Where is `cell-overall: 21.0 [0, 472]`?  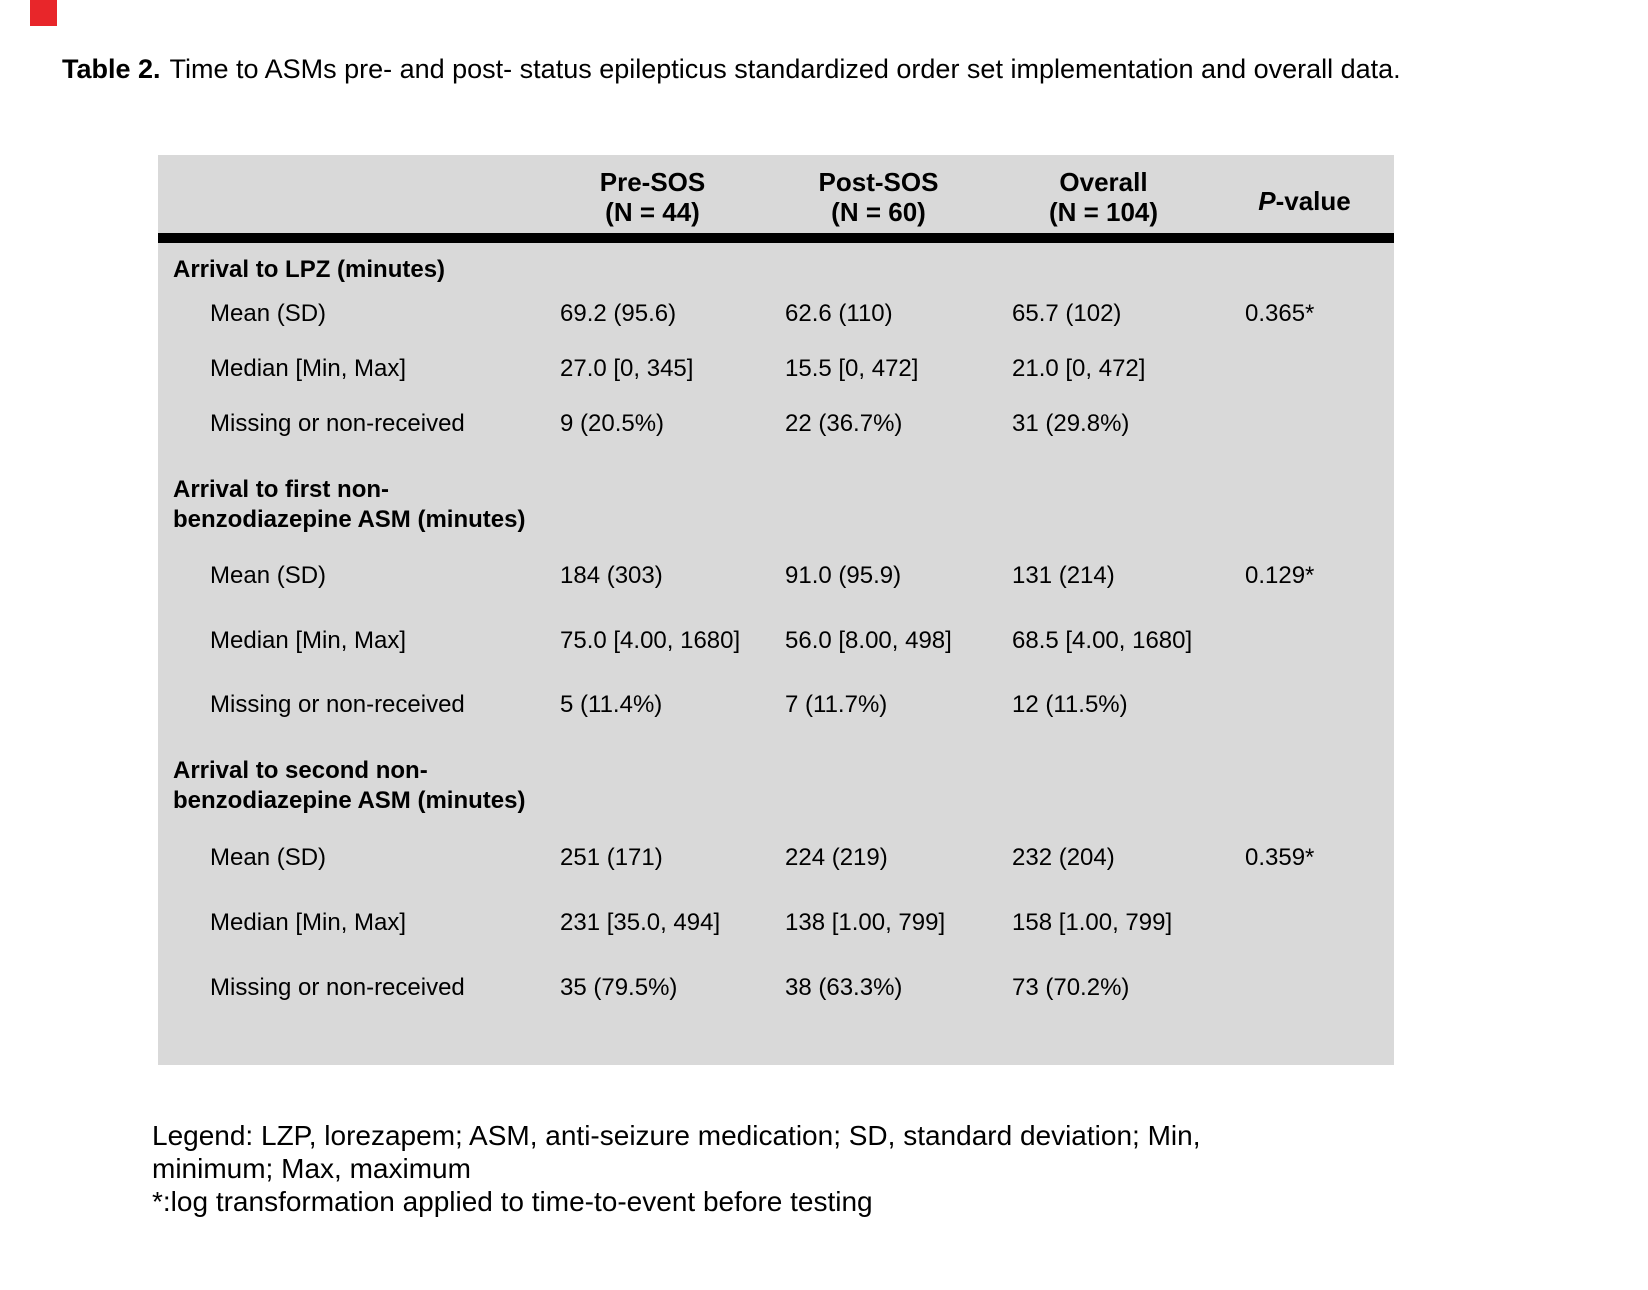 cell-overall: 21.0 [0, 472] is located at coordinates (1079, 368).